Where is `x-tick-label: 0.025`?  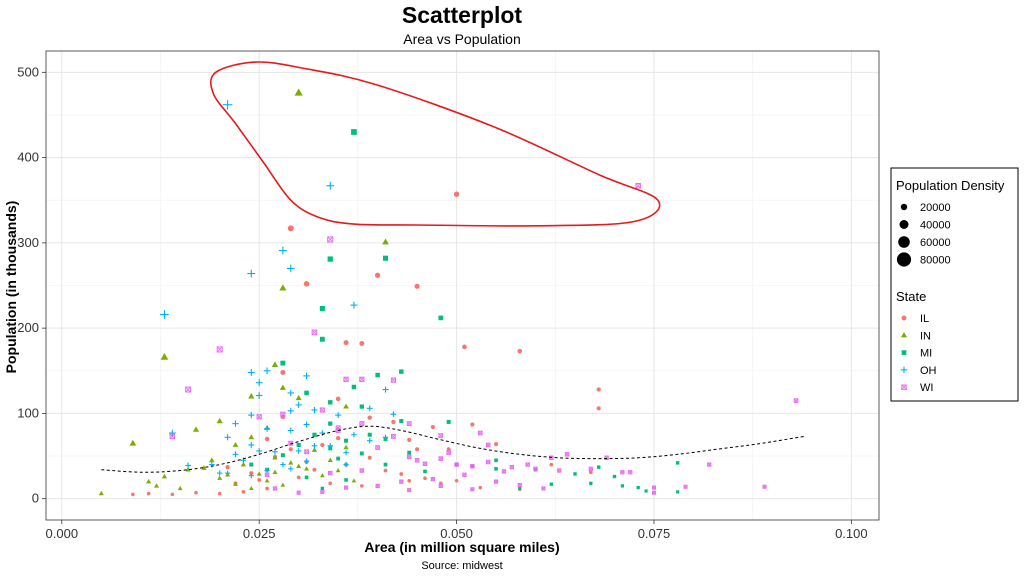 x-tick-label: 0.025 is located at coordinates (259, 533).